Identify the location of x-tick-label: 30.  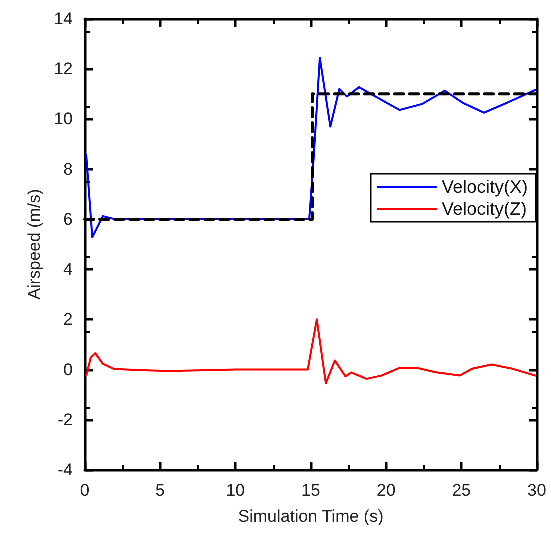
(537, 490).